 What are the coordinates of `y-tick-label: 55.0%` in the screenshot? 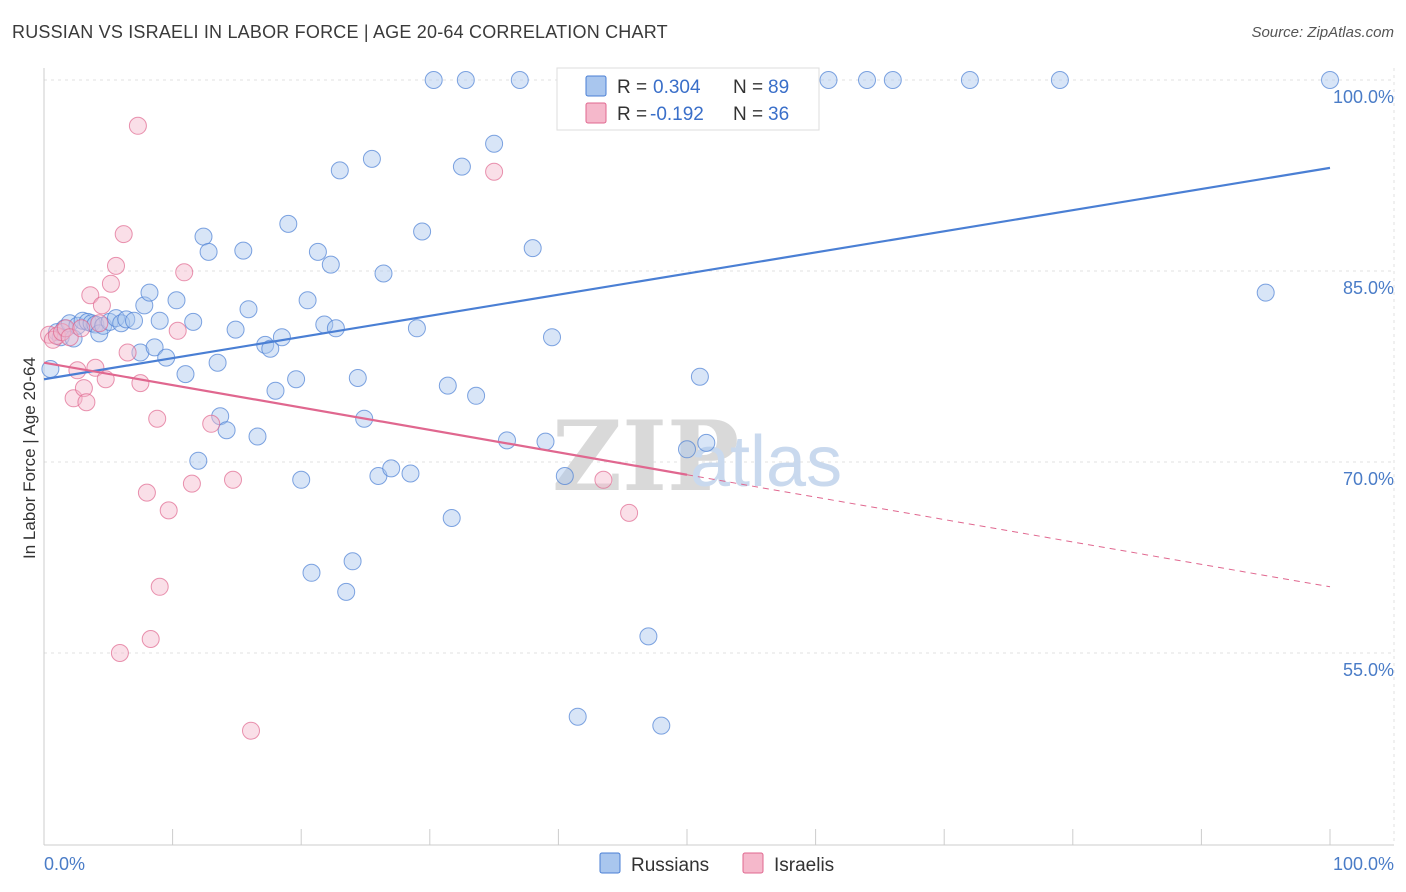 It's located at (1368, 670).